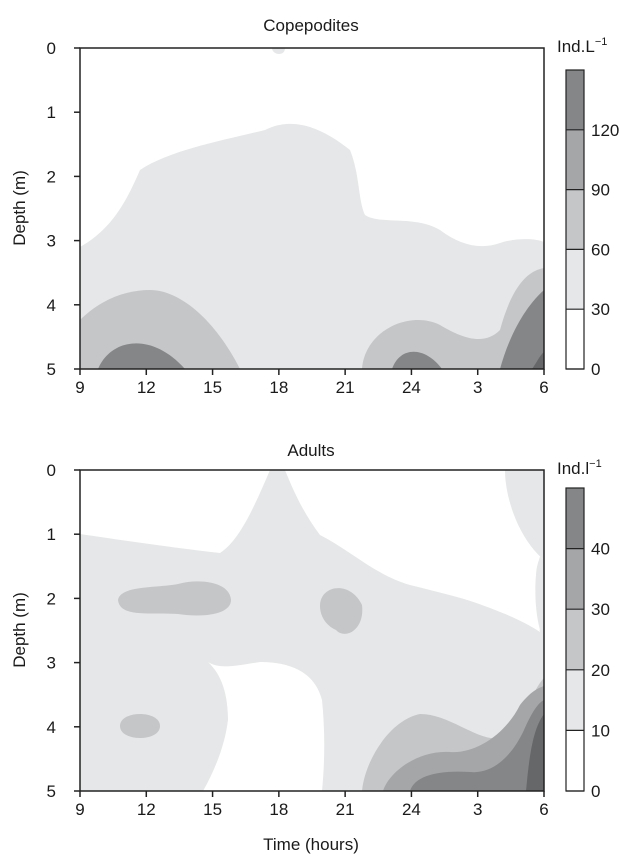 This screenshot has height=857, width=629. What do you see at coordinates (600, 670) in the screenshot?
I see `colorbar-tick-label: 20` at bounding box center [600, 670].